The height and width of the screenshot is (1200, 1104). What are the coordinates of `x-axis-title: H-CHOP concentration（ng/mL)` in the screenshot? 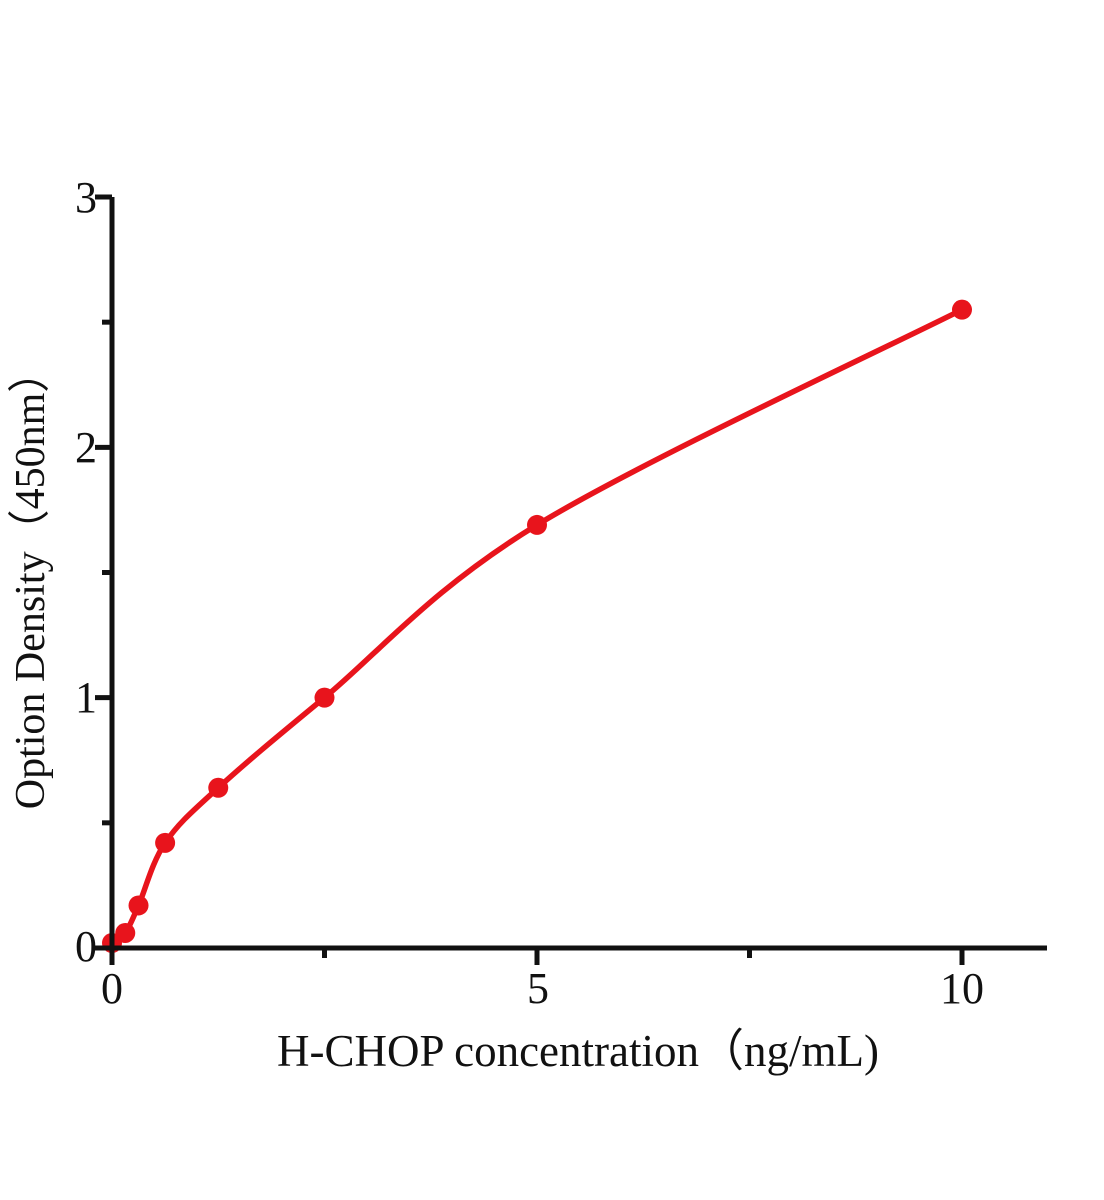 It's located at (578, 1051).